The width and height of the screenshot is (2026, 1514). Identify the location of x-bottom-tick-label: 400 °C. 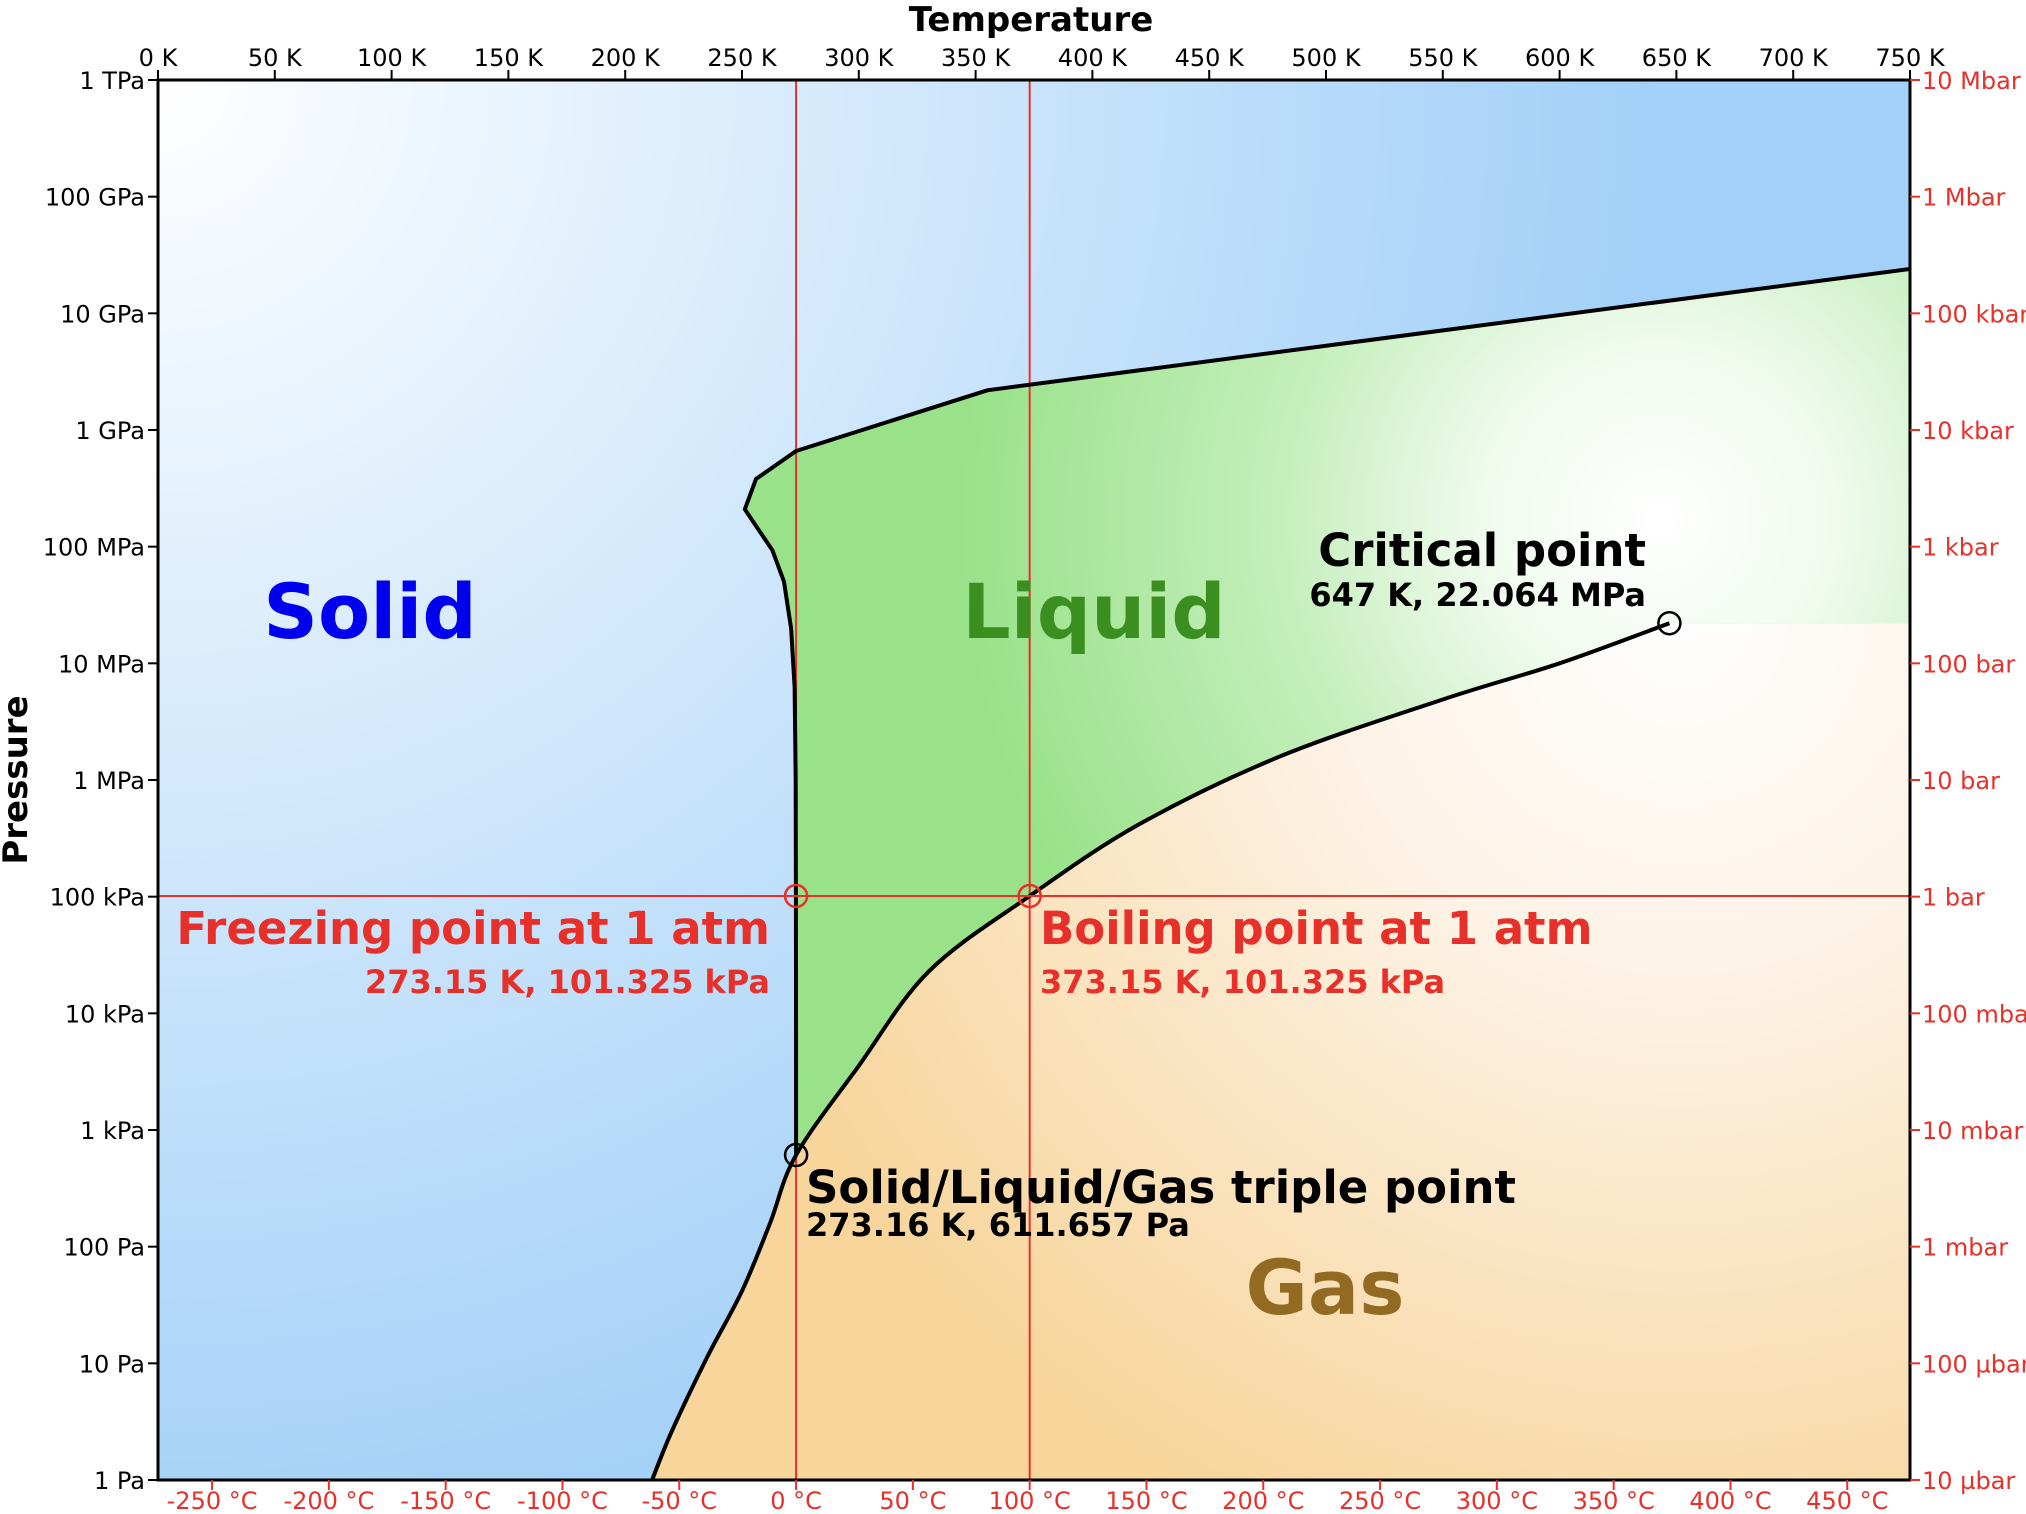
(1730, 1500).